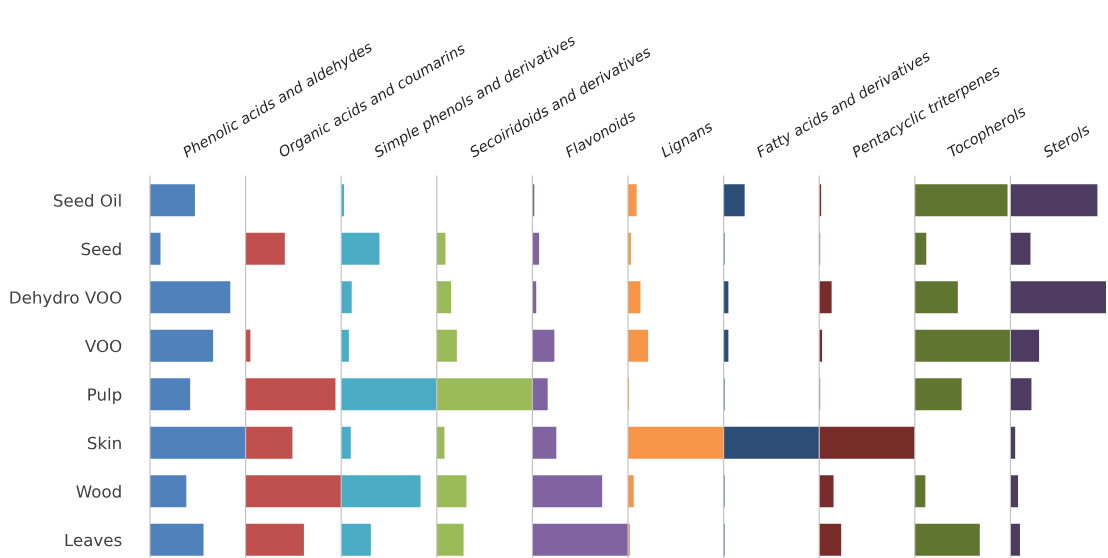 Image resolution: width=1108 pixels, height=558 pixels. I want to click on y-tick-label: Dehydro VOO, so click(66, 299).